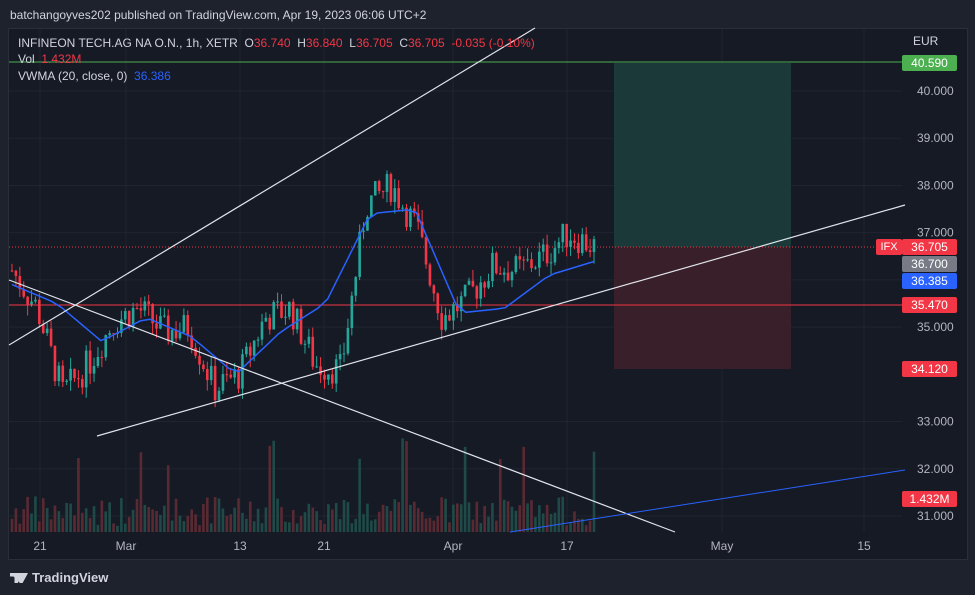 This screenshot has height=595, width=975. What do you see at coordinates (929, 369) in the screenshot?
I see `stop-price-tag: 34.120` at bounding box center [929, 369].